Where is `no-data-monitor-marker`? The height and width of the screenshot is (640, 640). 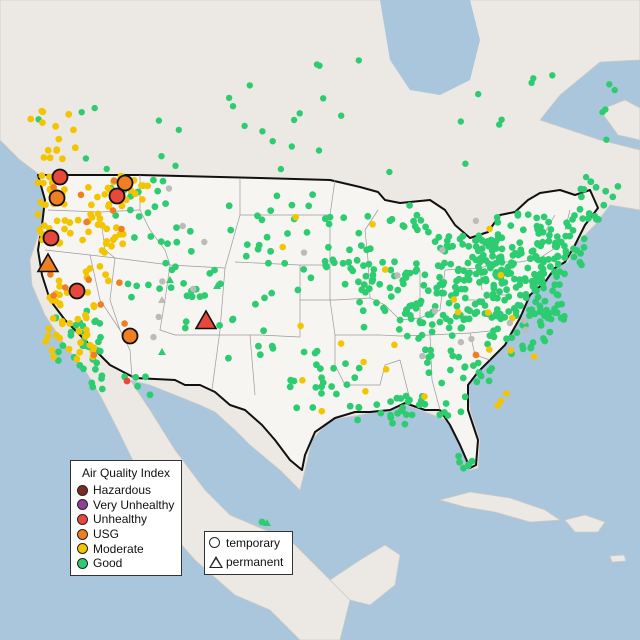
no-data-monitor-marker is located at coordinates (153, 337).